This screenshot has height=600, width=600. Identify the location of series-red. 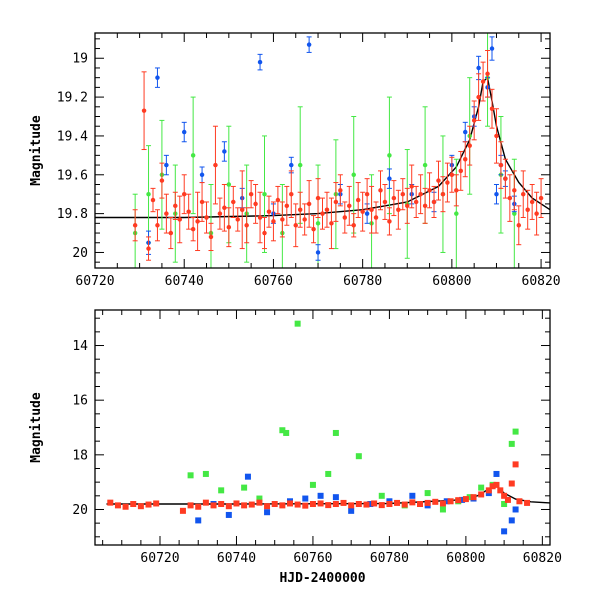
(319, 487).